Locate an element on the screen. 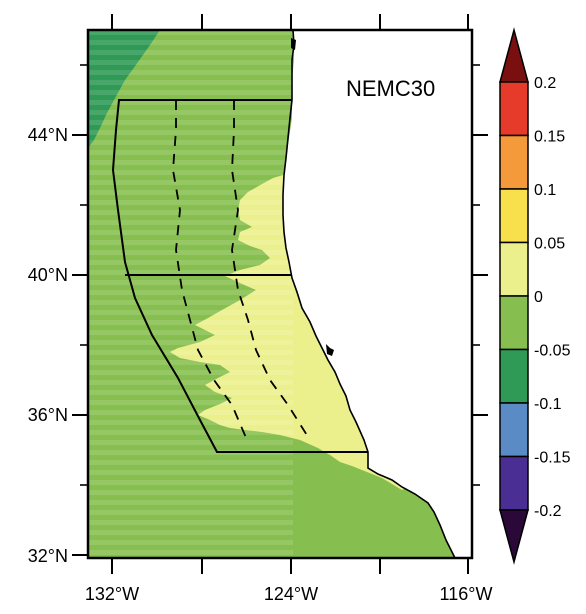 Image resolution: width=586 pixels, height=614 pixels. map-title: NEMC30 is located at coordinates (390, 88).